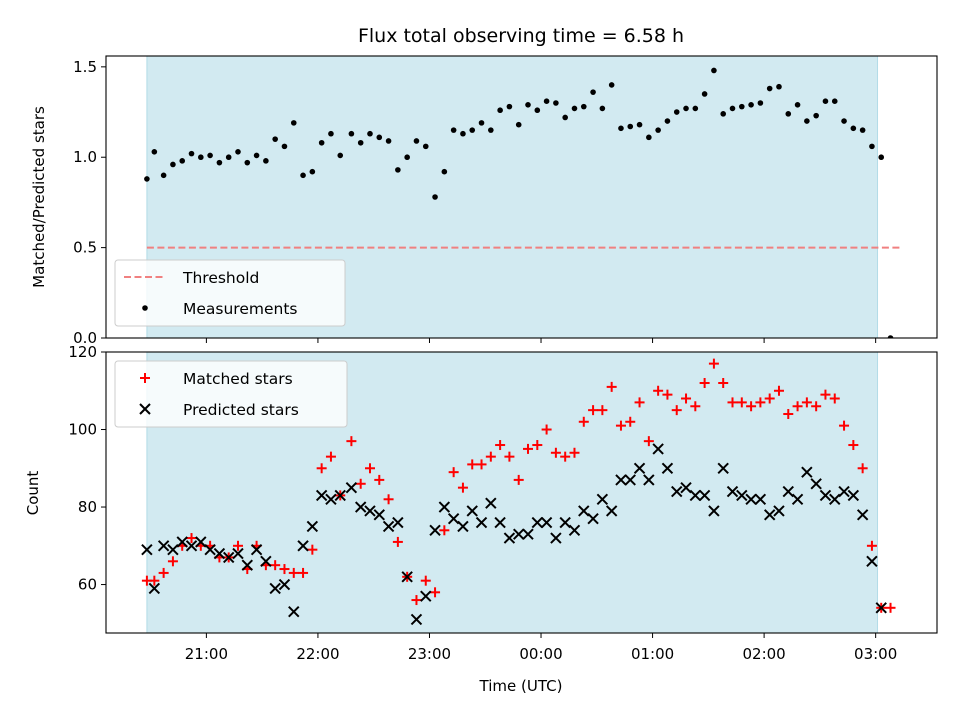 The image size is (960, 720). Describe the element at coordinates (317, 654) in the screenshot. I see `x-tick-label: 22:00` at that location.